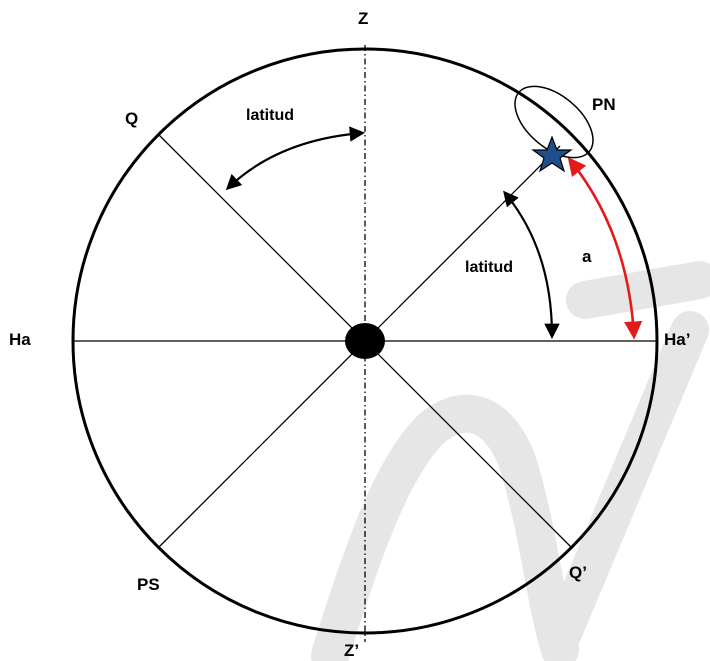  I want to click on north-pole-highlight, so click(554, 122).